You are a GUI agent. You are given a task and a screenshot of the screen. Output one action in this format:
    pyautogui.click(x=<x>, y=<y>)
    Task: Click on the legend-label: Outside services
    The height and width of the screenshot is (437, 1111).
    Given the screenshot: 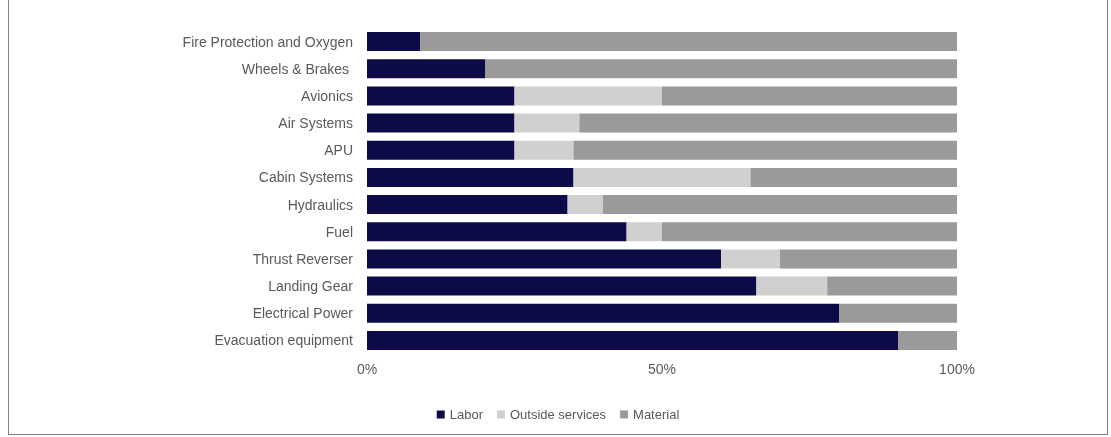 What is the action you would take?
    pyautogui.click(x=558, y=414)
    